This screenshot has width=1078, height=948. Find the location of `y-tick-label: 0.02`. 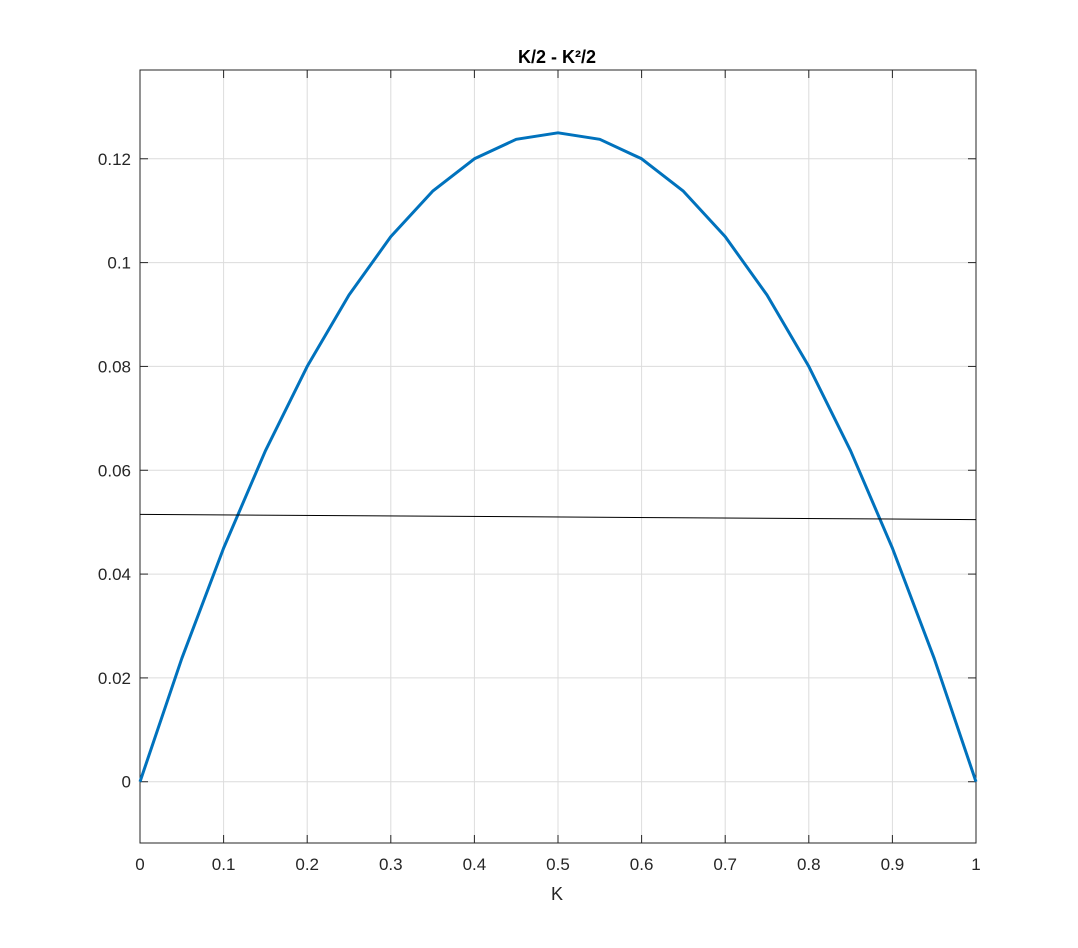

y-tick-label: 0.02 is located at coordinates (114, 678).